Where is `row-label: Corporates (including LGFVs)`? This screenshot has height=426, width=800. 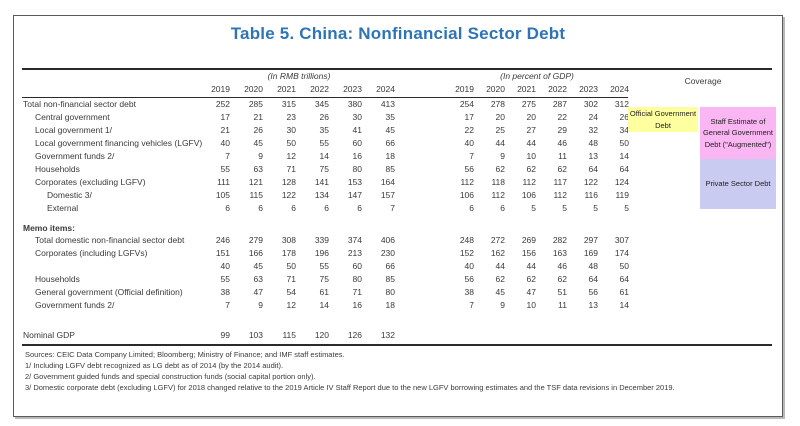
row-label: Corporates (including LGFVs) is located at coordinates (91, 253).